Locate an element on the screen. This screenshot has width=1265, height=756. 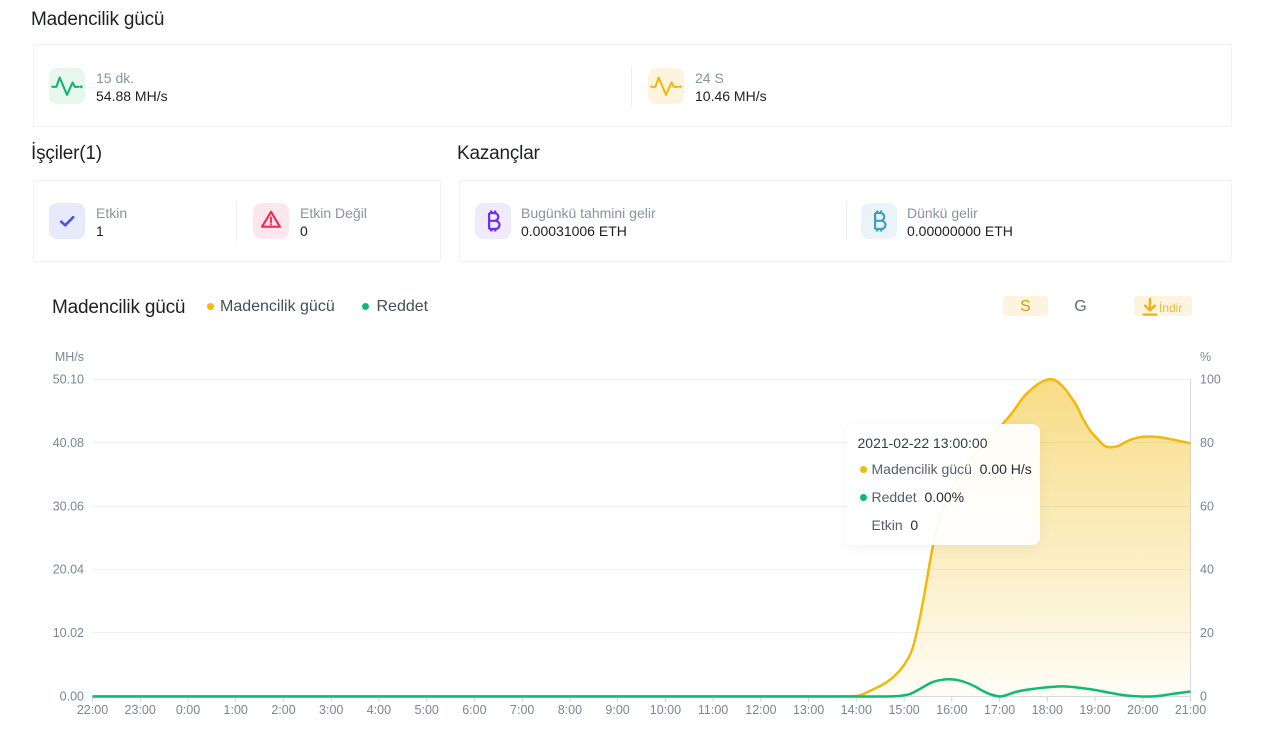
svg-text: 20:00 is located at coordinates (1142, 710).